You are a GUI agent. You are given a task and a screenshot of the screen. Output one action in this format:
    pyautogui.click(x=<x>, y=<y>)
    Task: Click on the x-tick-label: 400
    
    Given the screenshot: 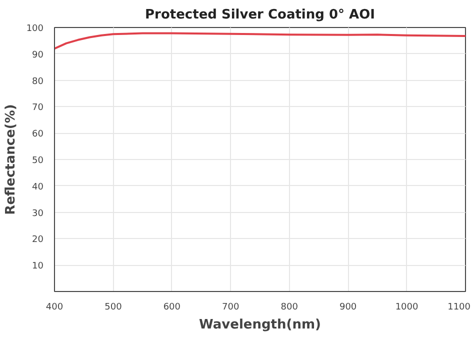 What is the action you would take?
    pyautogui.click(x=55, y=307)
    